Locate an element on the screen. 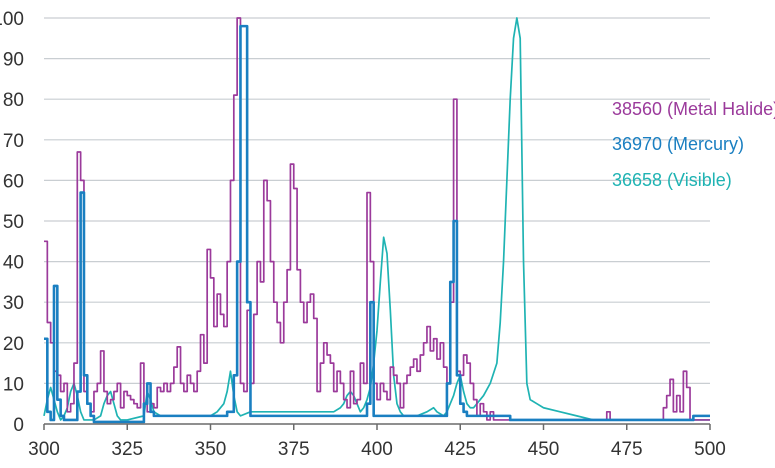 This screenshot has width=775, height=468. x-tick-label: 400 is located at coordinates (377, 449).